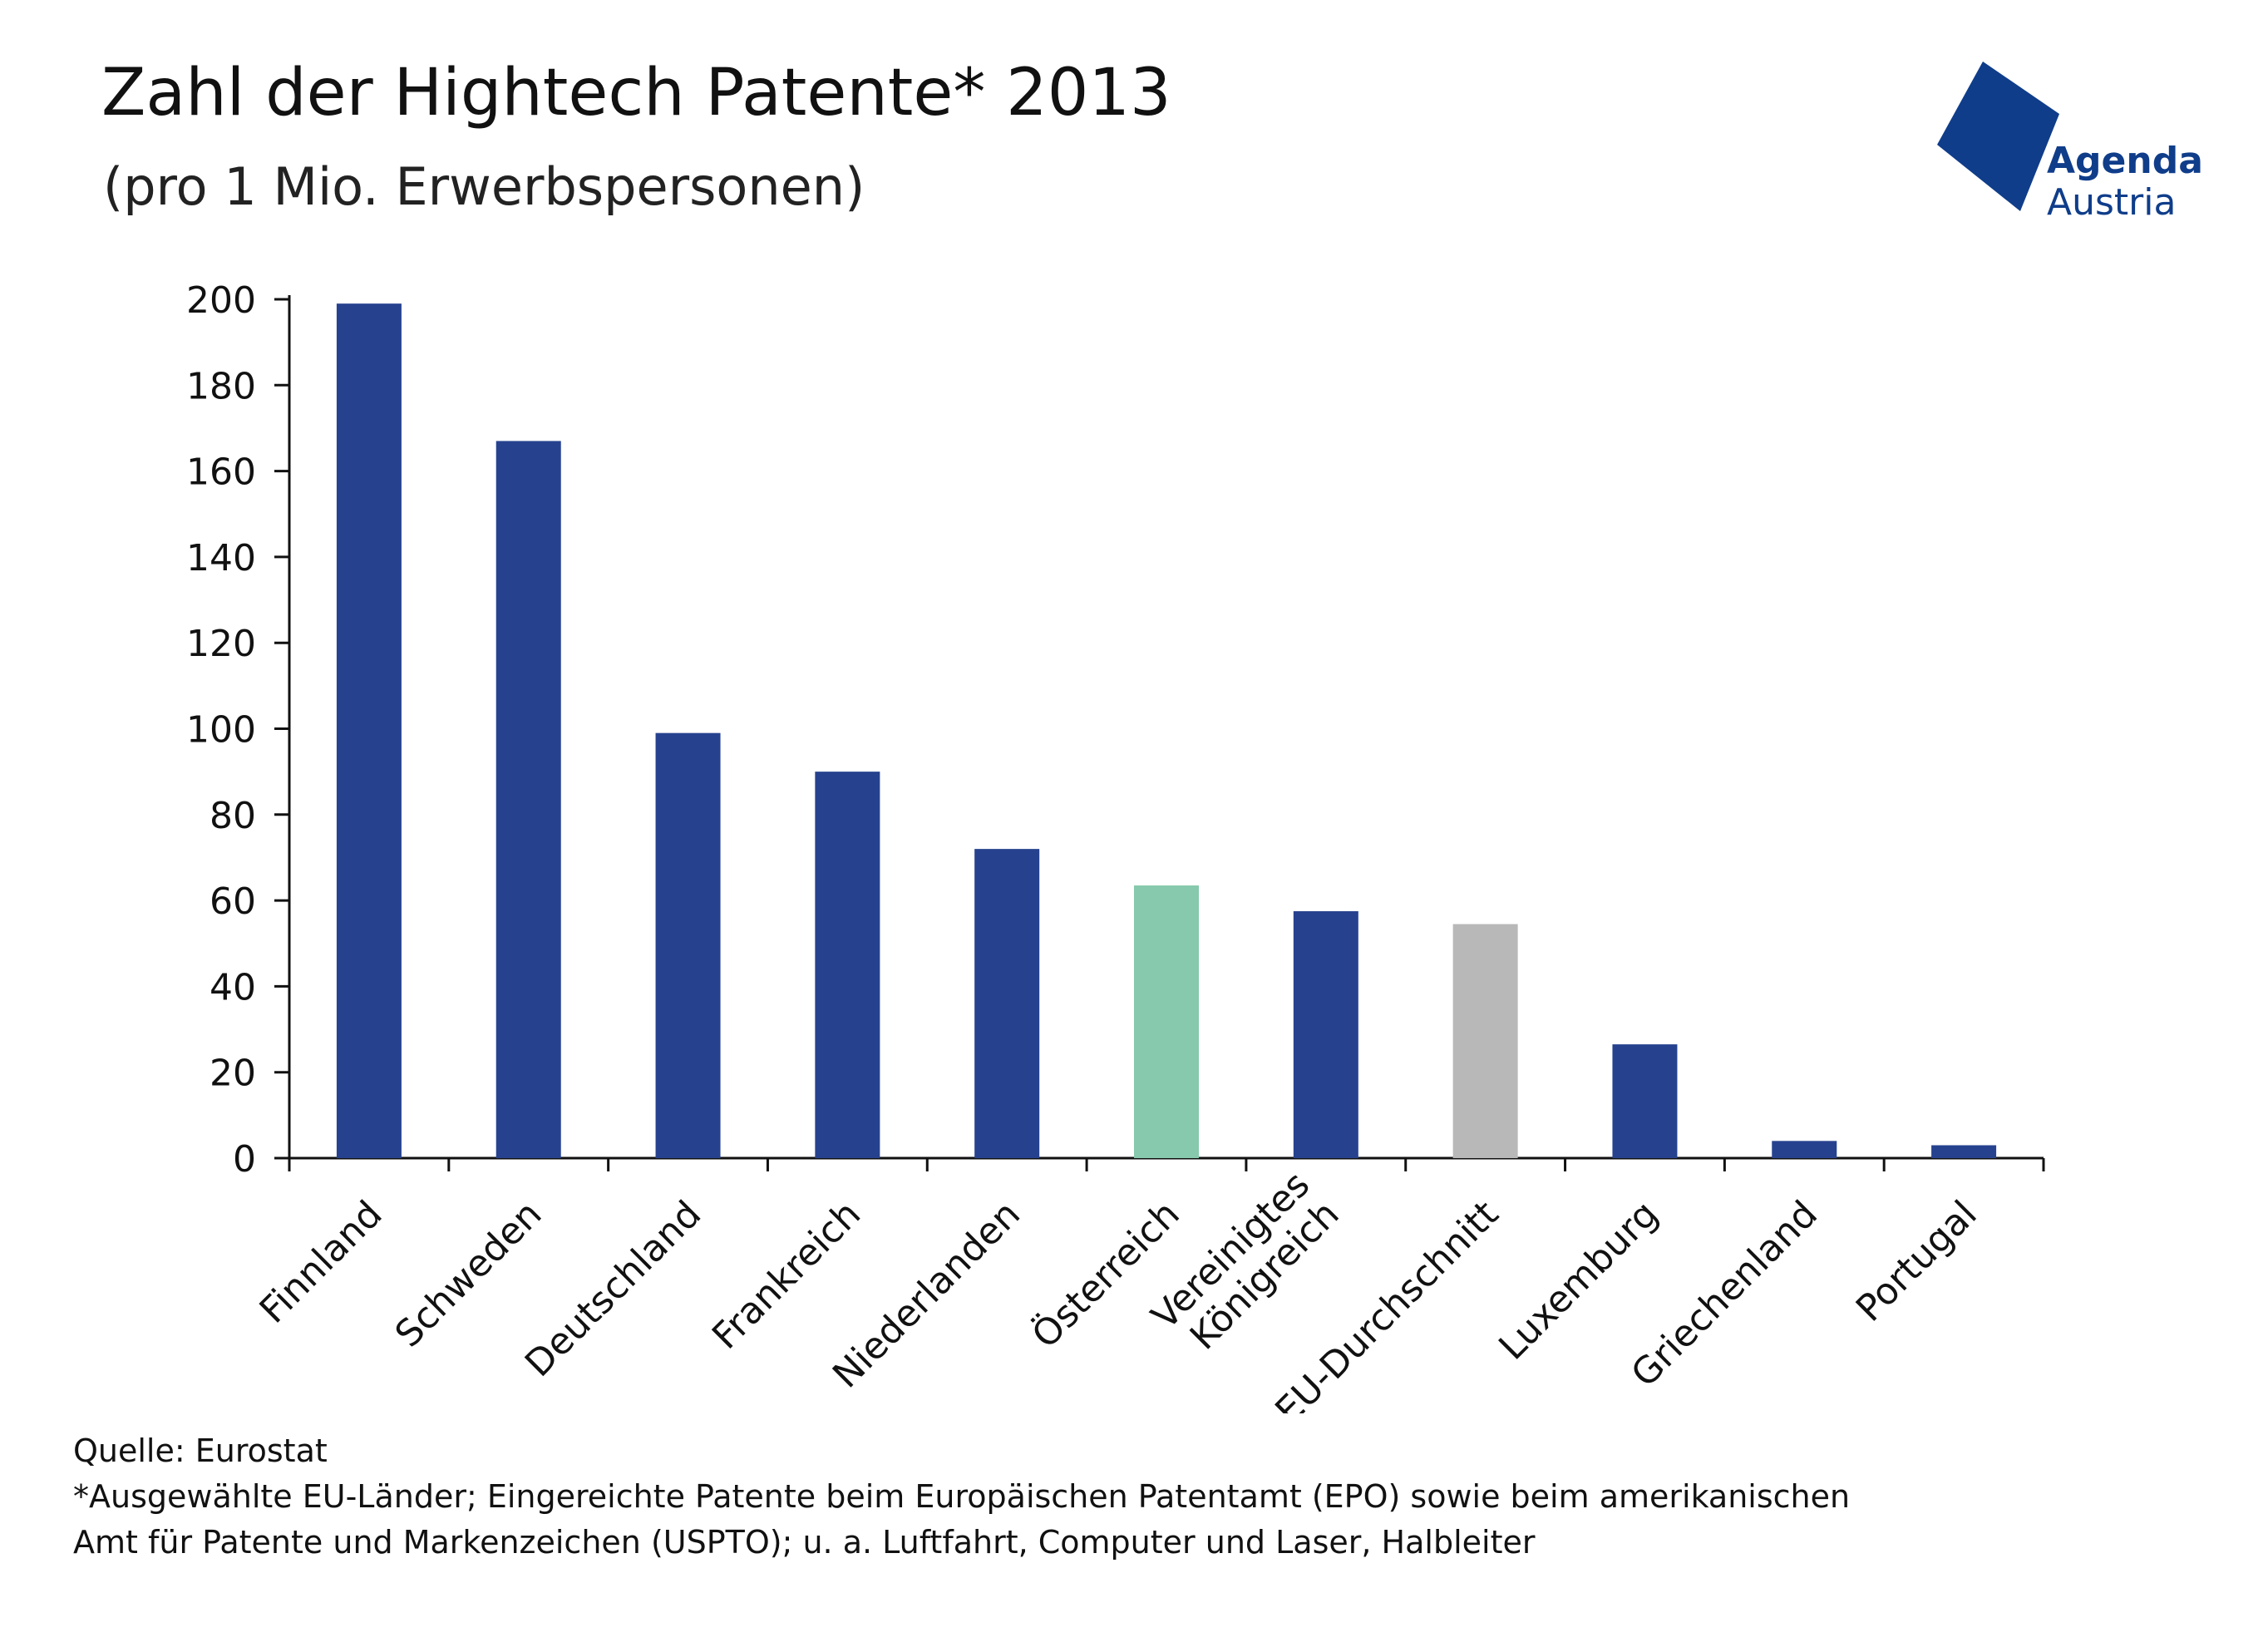  What do you see at coordinates (847, 965) in the screenshot?
I see `bar-frankreich` at bounding box center [847, 965].